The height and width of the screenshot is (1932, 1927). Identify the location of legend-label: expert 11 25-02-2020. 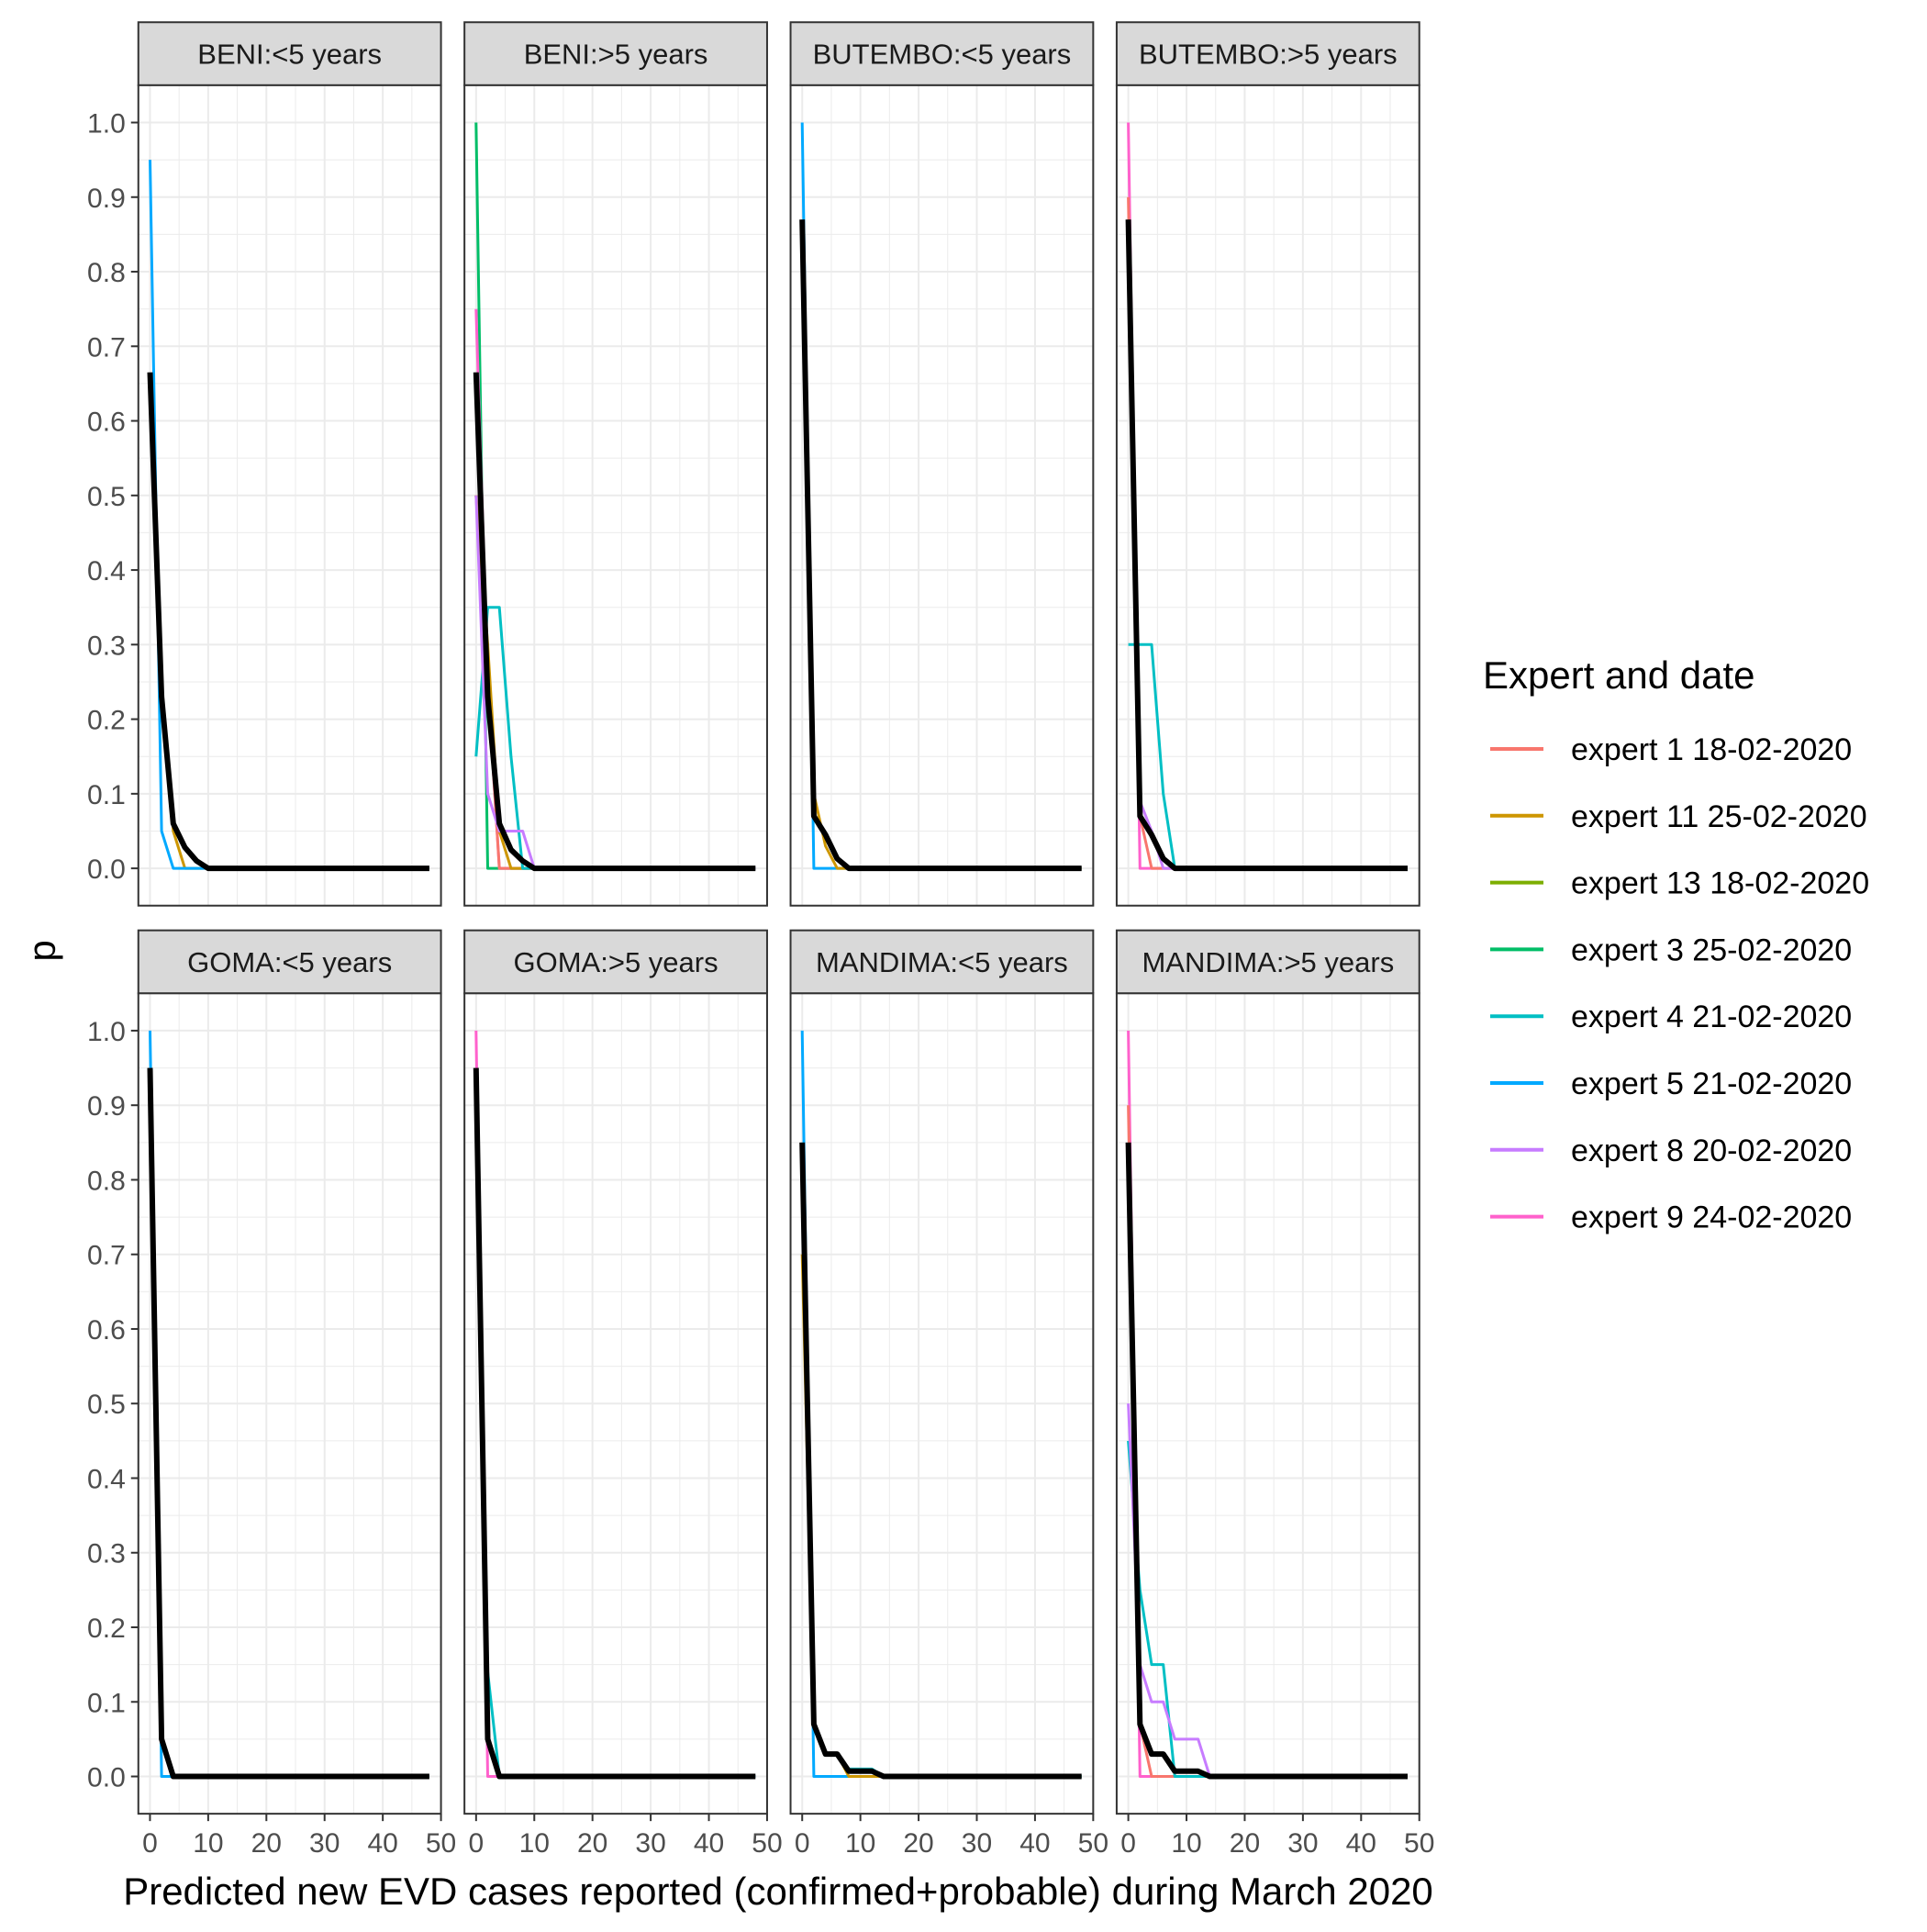
(1719, 816).